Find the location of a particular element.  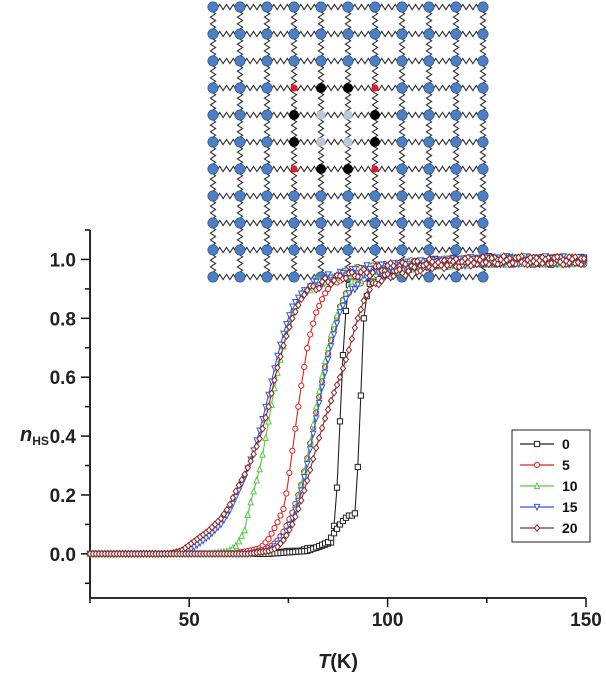

x-axis-label-unit: (K) is located at coordinates (344, 662).